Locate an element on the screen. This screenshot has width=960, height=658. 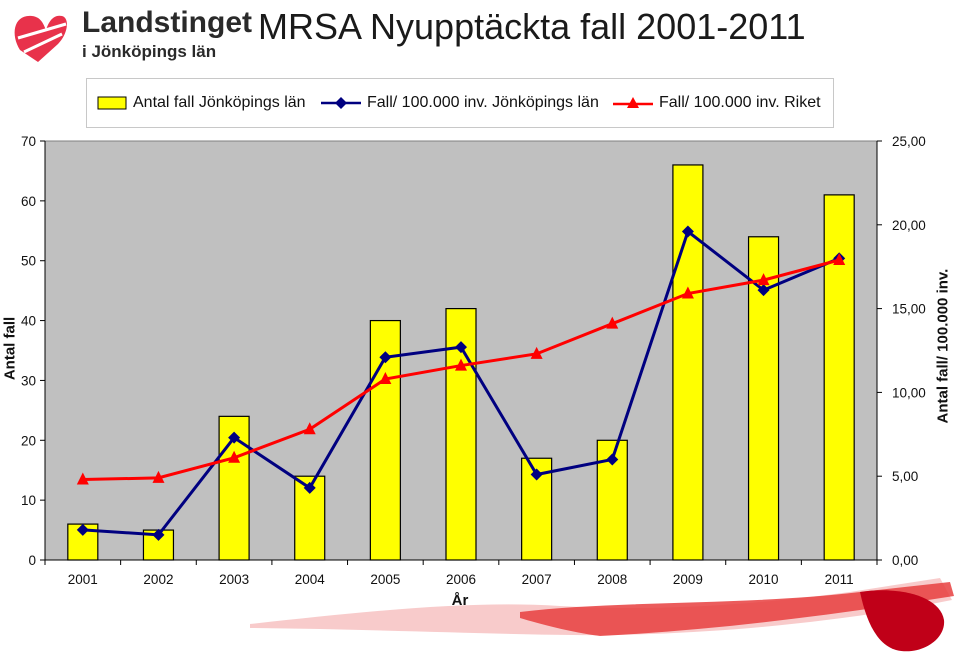
legend-triangle-line-swatch is located at coordinates (633, 102).